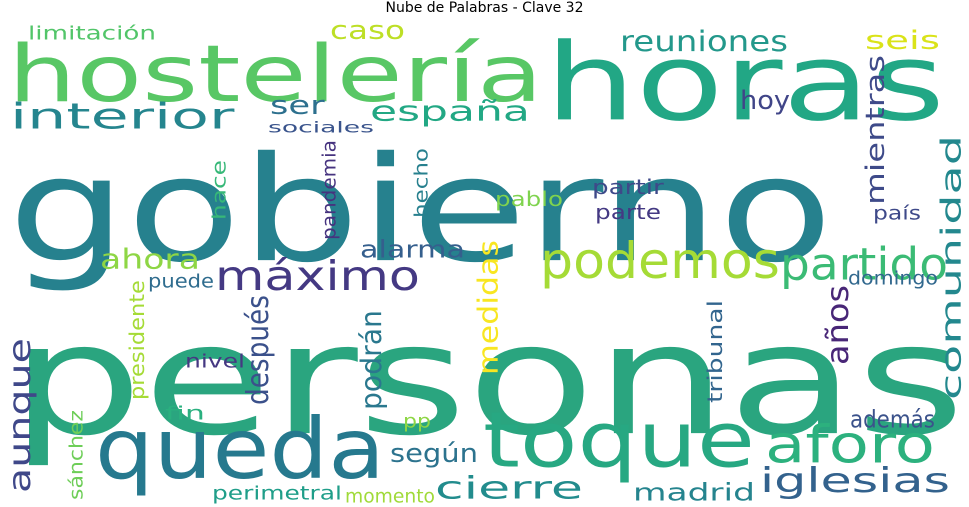 The image size is (969, 507). Describe the element at coordinates (371, 360) in the screenshot. I see `word-podran: podrán` at that location.